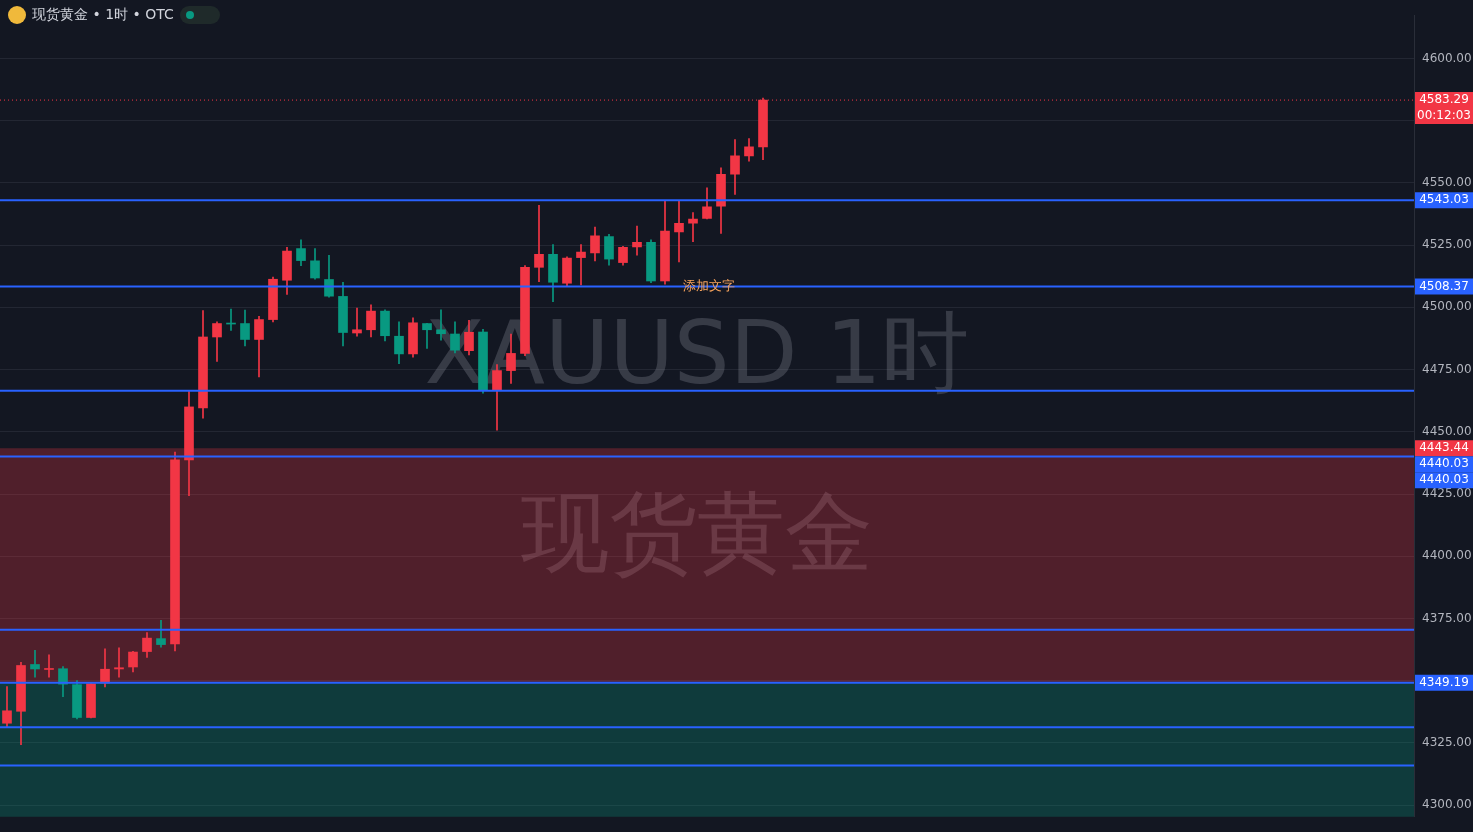  What do you see at coordinates (1447, 57) in the screenshot?
I see `y-tick-label: 4600.00` at bounding box center [1447, 57].